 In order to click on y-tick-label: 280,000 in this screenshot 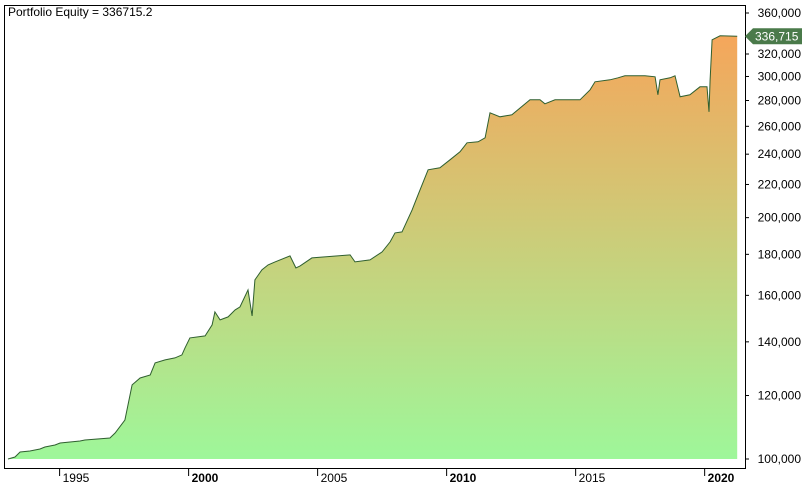, I will do `click(780, 101)`.